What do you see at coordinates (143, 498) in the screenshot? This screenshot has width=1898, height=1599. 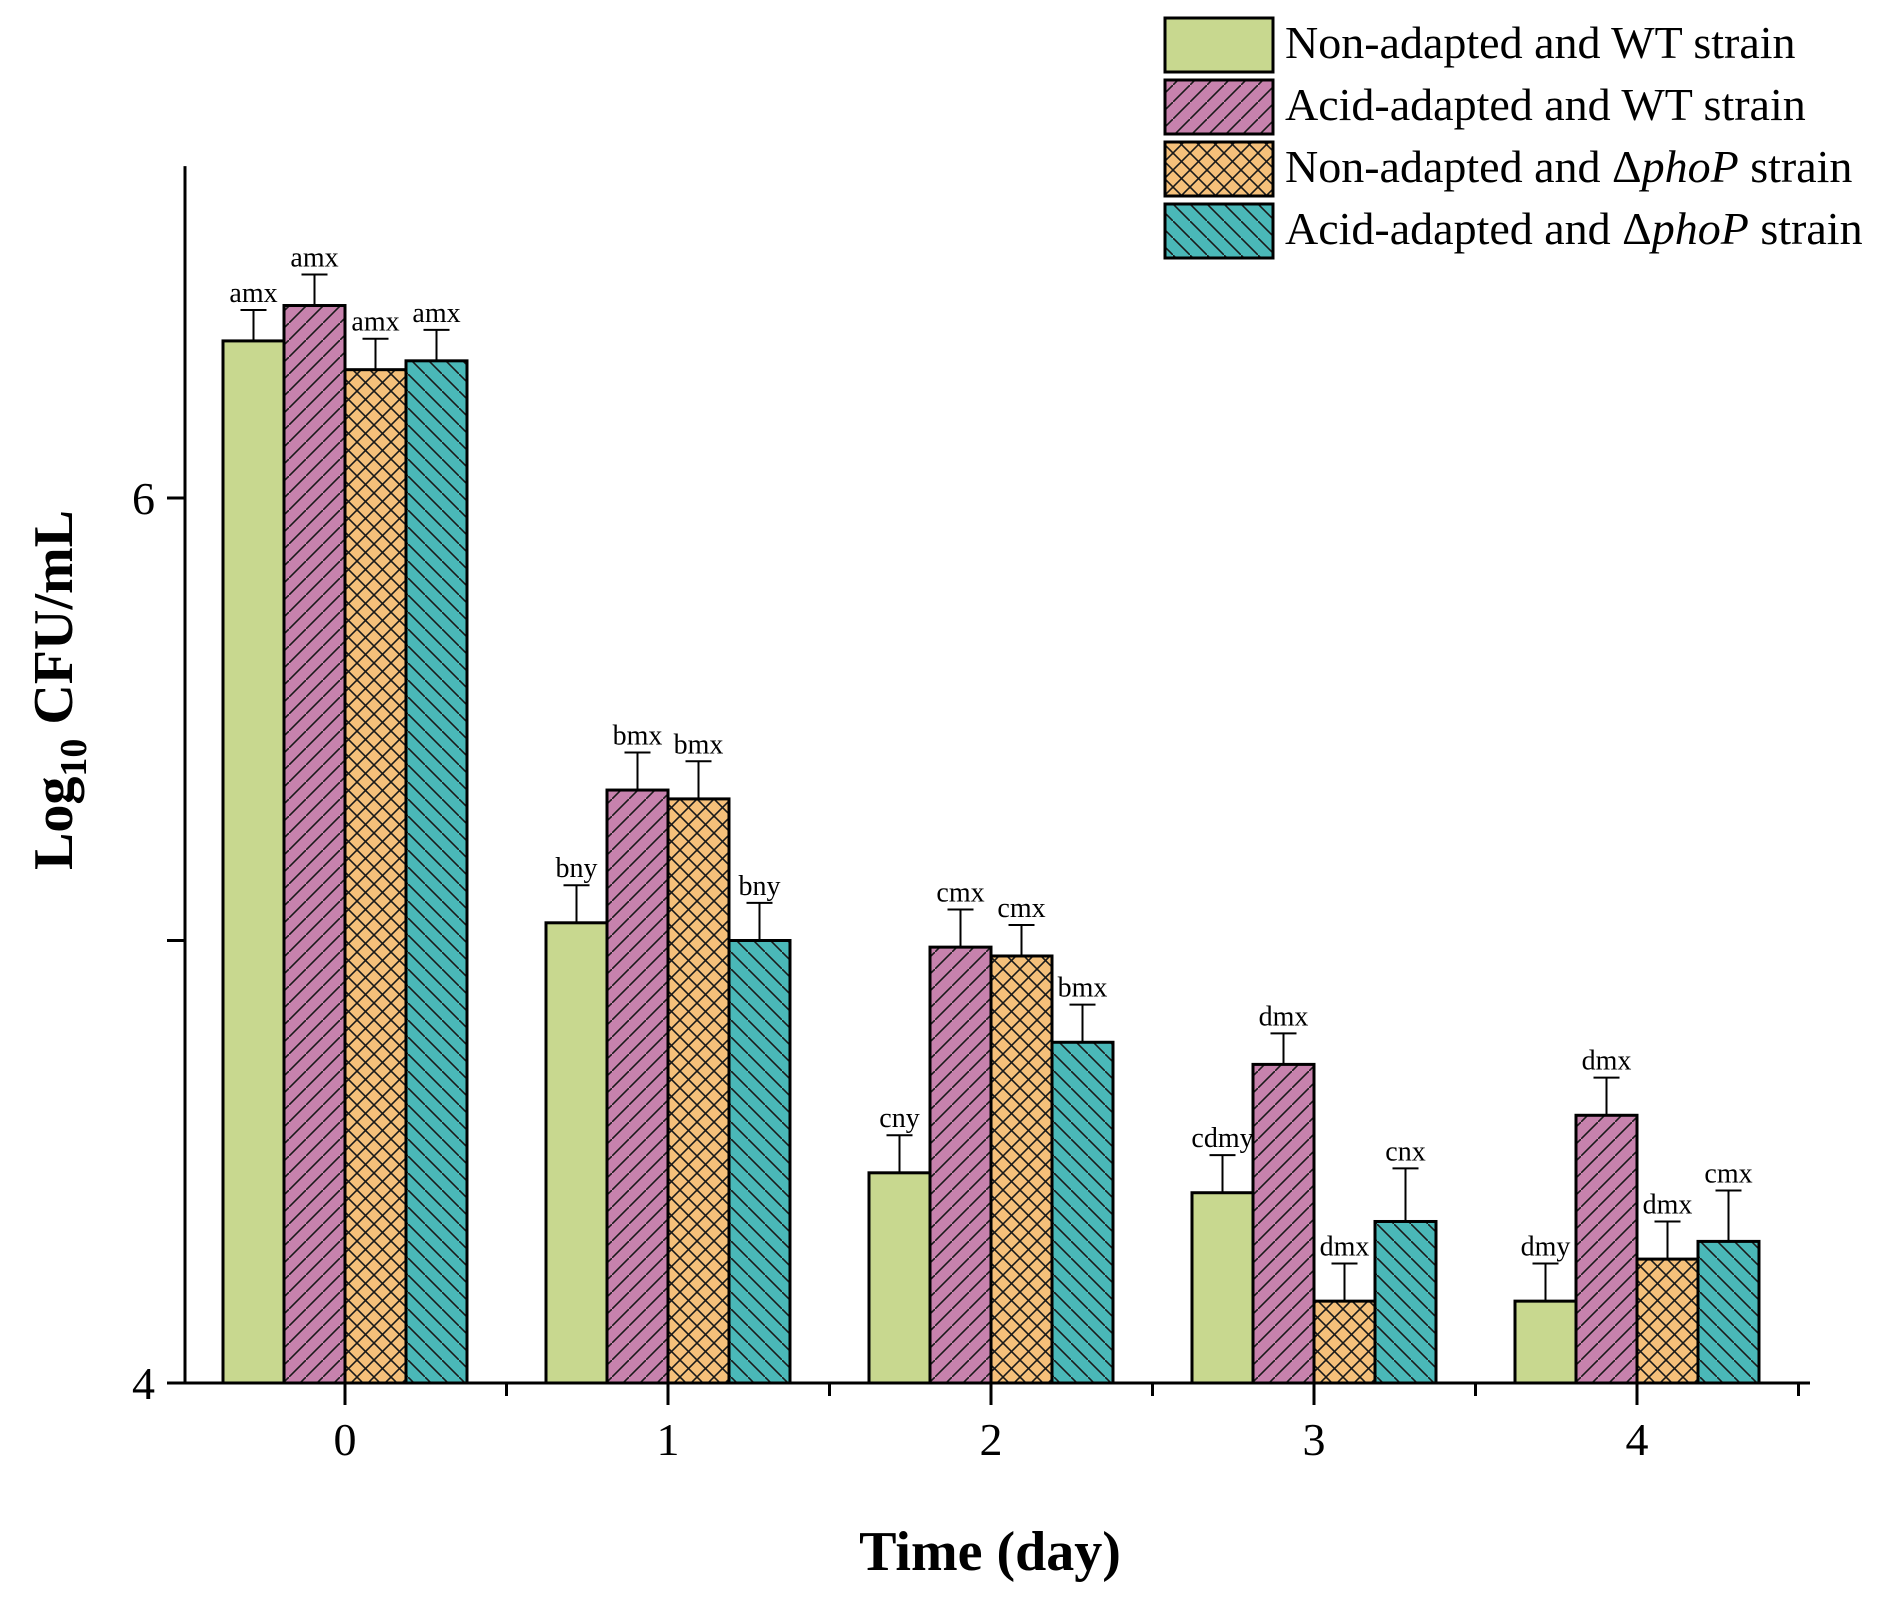 I see `y-tick-label: 6` at bounding box center [143, 498].